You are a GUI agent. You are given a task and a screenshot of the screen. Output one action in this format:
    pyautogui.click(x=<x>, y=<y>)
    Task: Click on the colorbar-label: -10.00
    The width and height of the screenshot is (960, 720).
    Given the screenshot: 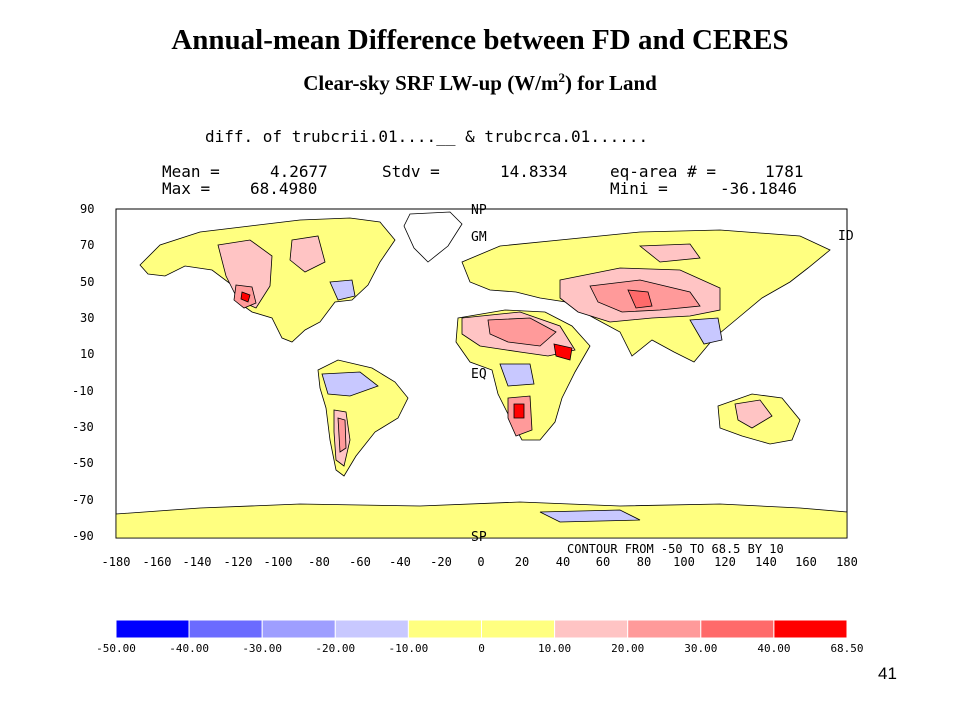 What is the action you would take?
    pyautogui.click(x=409, y=648)
    